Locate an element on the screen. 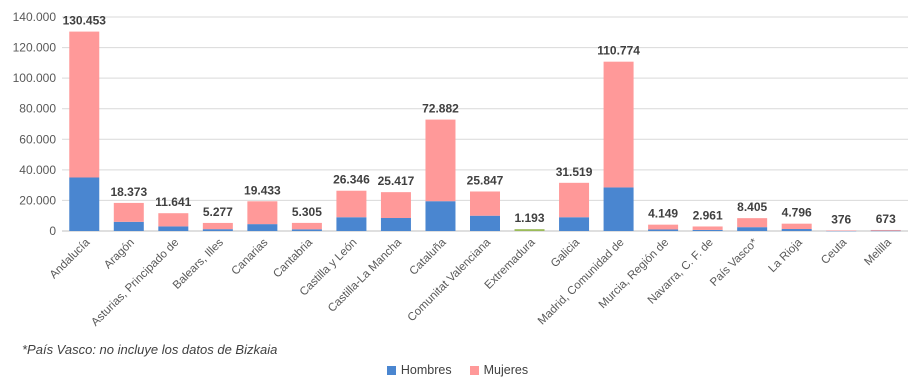  x-category-label: Cataluña is located at coordinates (428, 256).